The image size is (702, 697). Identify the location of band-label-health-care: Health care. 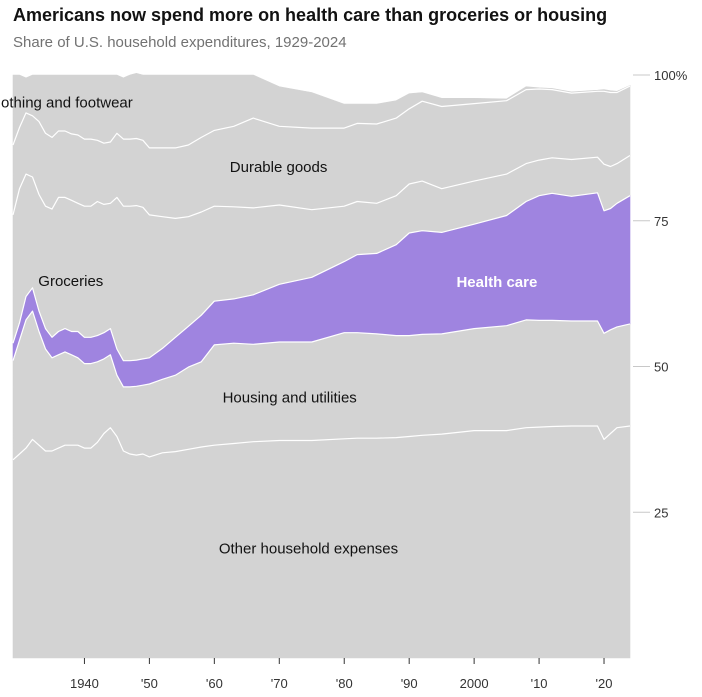
(496, 282).